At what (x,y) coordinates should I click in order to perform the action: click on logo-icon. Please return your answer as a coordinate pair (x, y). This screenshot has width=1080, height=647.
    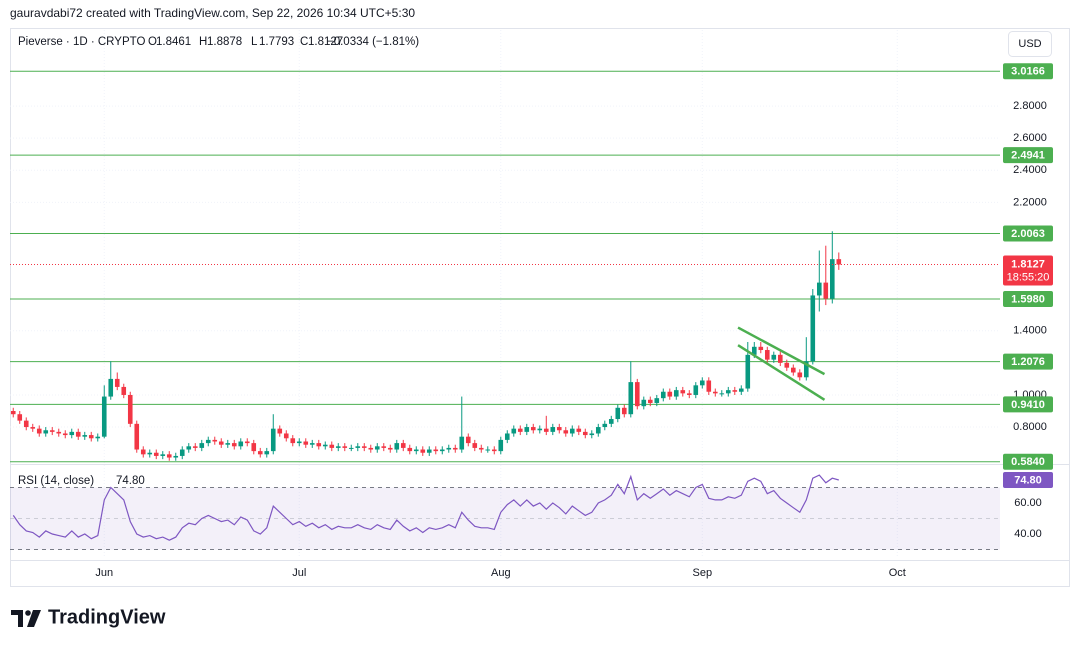
    Looking at the image, I should click on (26, 618).